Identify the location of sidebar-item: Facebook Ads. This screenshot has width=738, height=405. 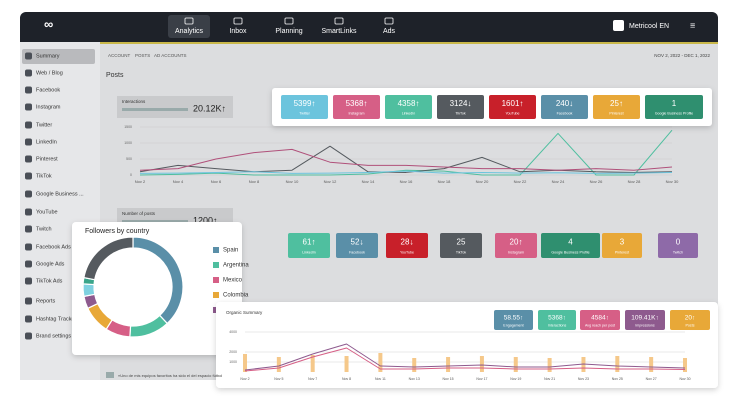
(53, 247).